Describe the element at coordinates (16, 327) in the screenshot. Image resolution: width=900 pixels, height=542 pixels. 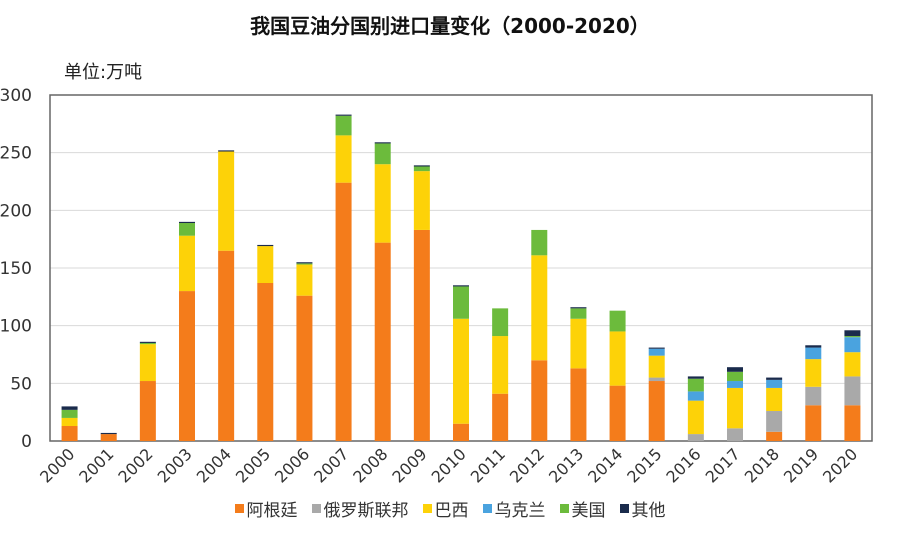
I see `y-tick-label: 100` at that location.